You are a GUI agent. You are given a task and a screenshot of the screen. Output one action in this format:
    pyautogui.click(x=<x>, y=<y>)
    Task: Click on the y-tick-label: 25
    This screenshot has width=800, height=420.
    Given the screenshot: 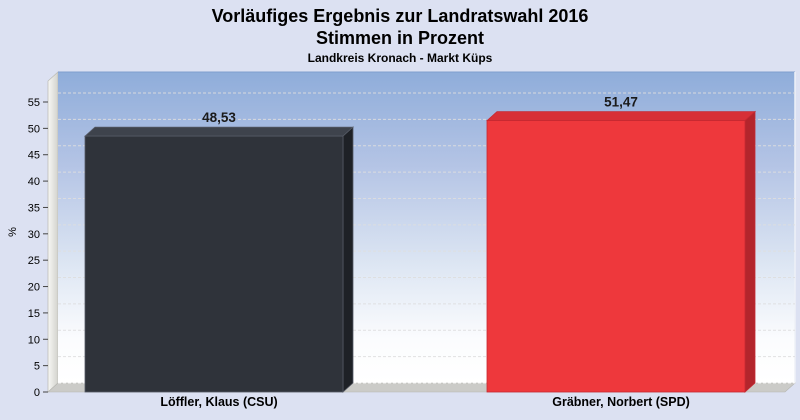 What is the action you would take?
    pyautogui.click(x=34, y=261)
    